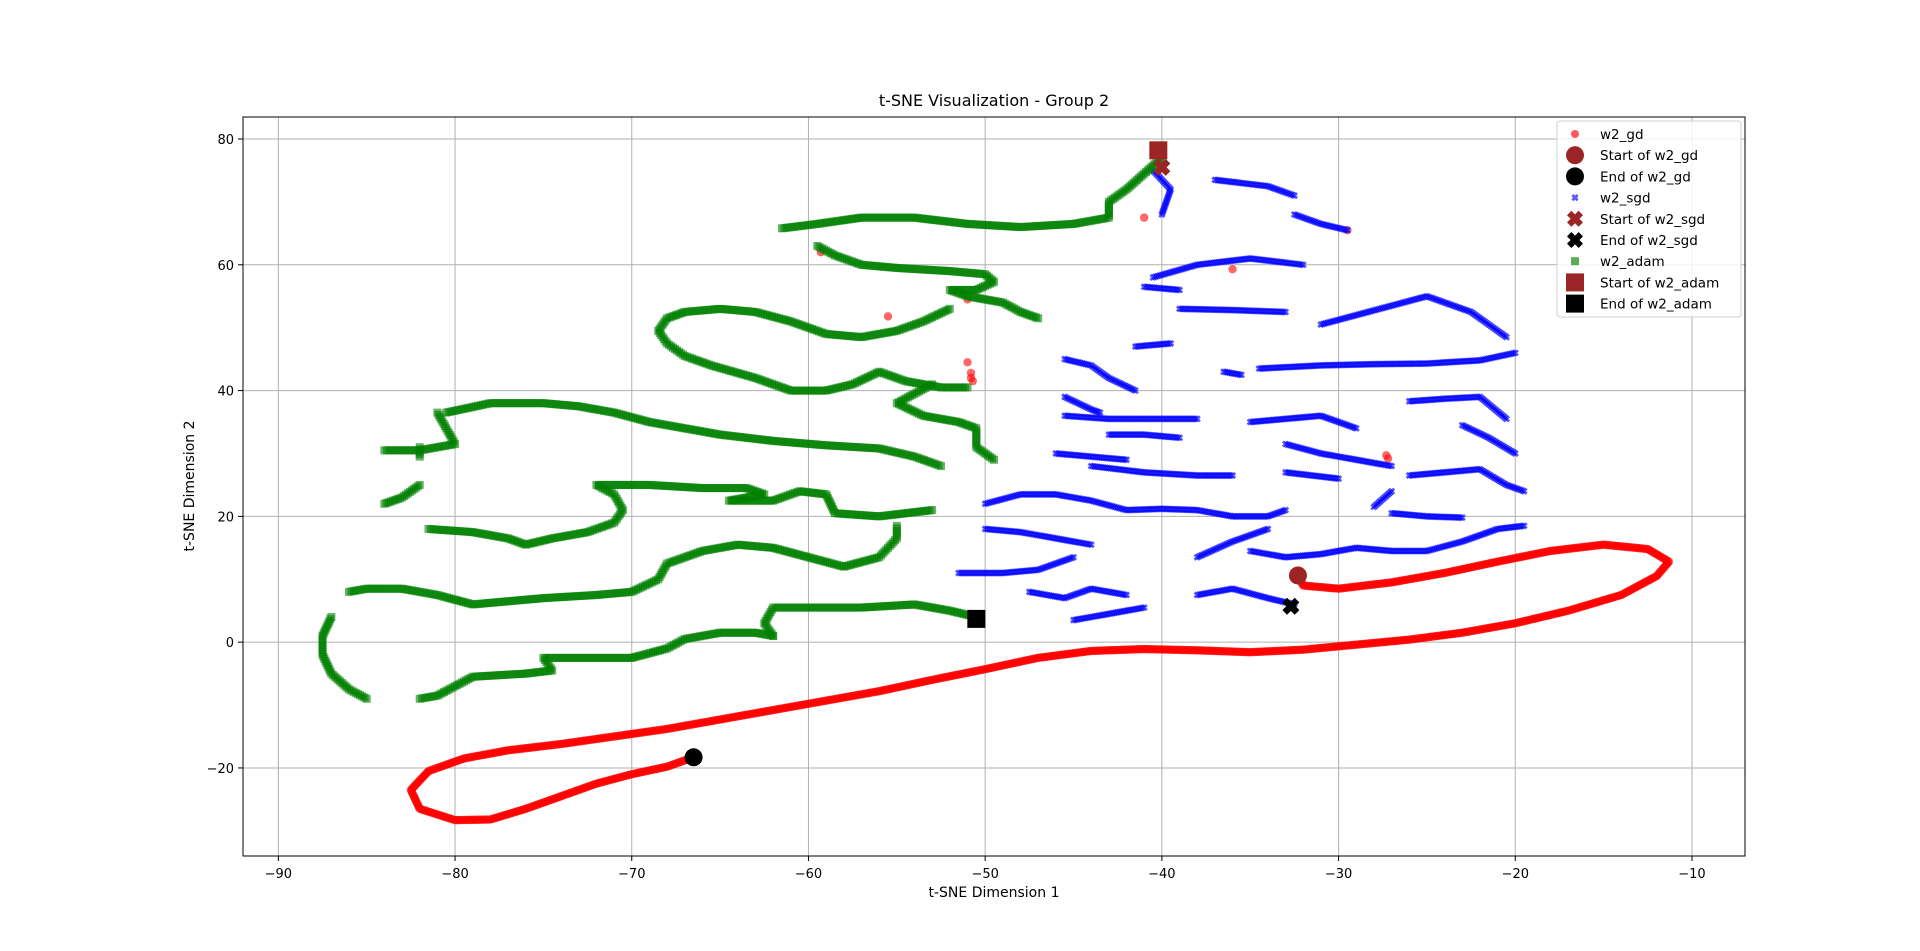 The width and height of the screenshot is (1920, 951). I want to click on y-tick-label: 20, so click(225, 517).